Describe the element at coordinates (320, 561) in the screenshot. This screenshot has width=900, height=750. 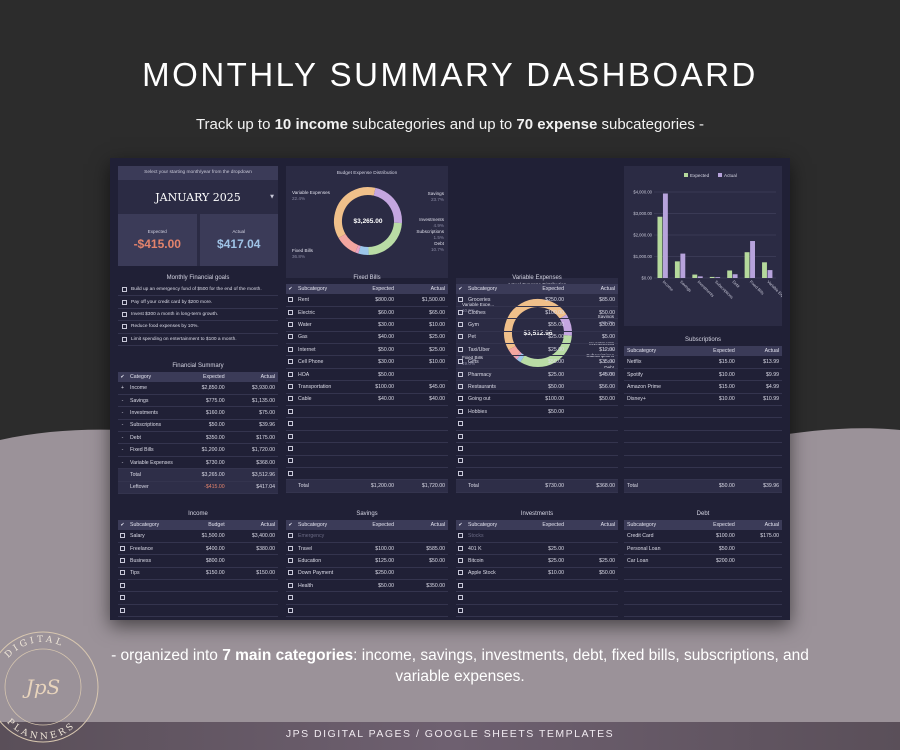
I see `table-cell: Education` at that location.